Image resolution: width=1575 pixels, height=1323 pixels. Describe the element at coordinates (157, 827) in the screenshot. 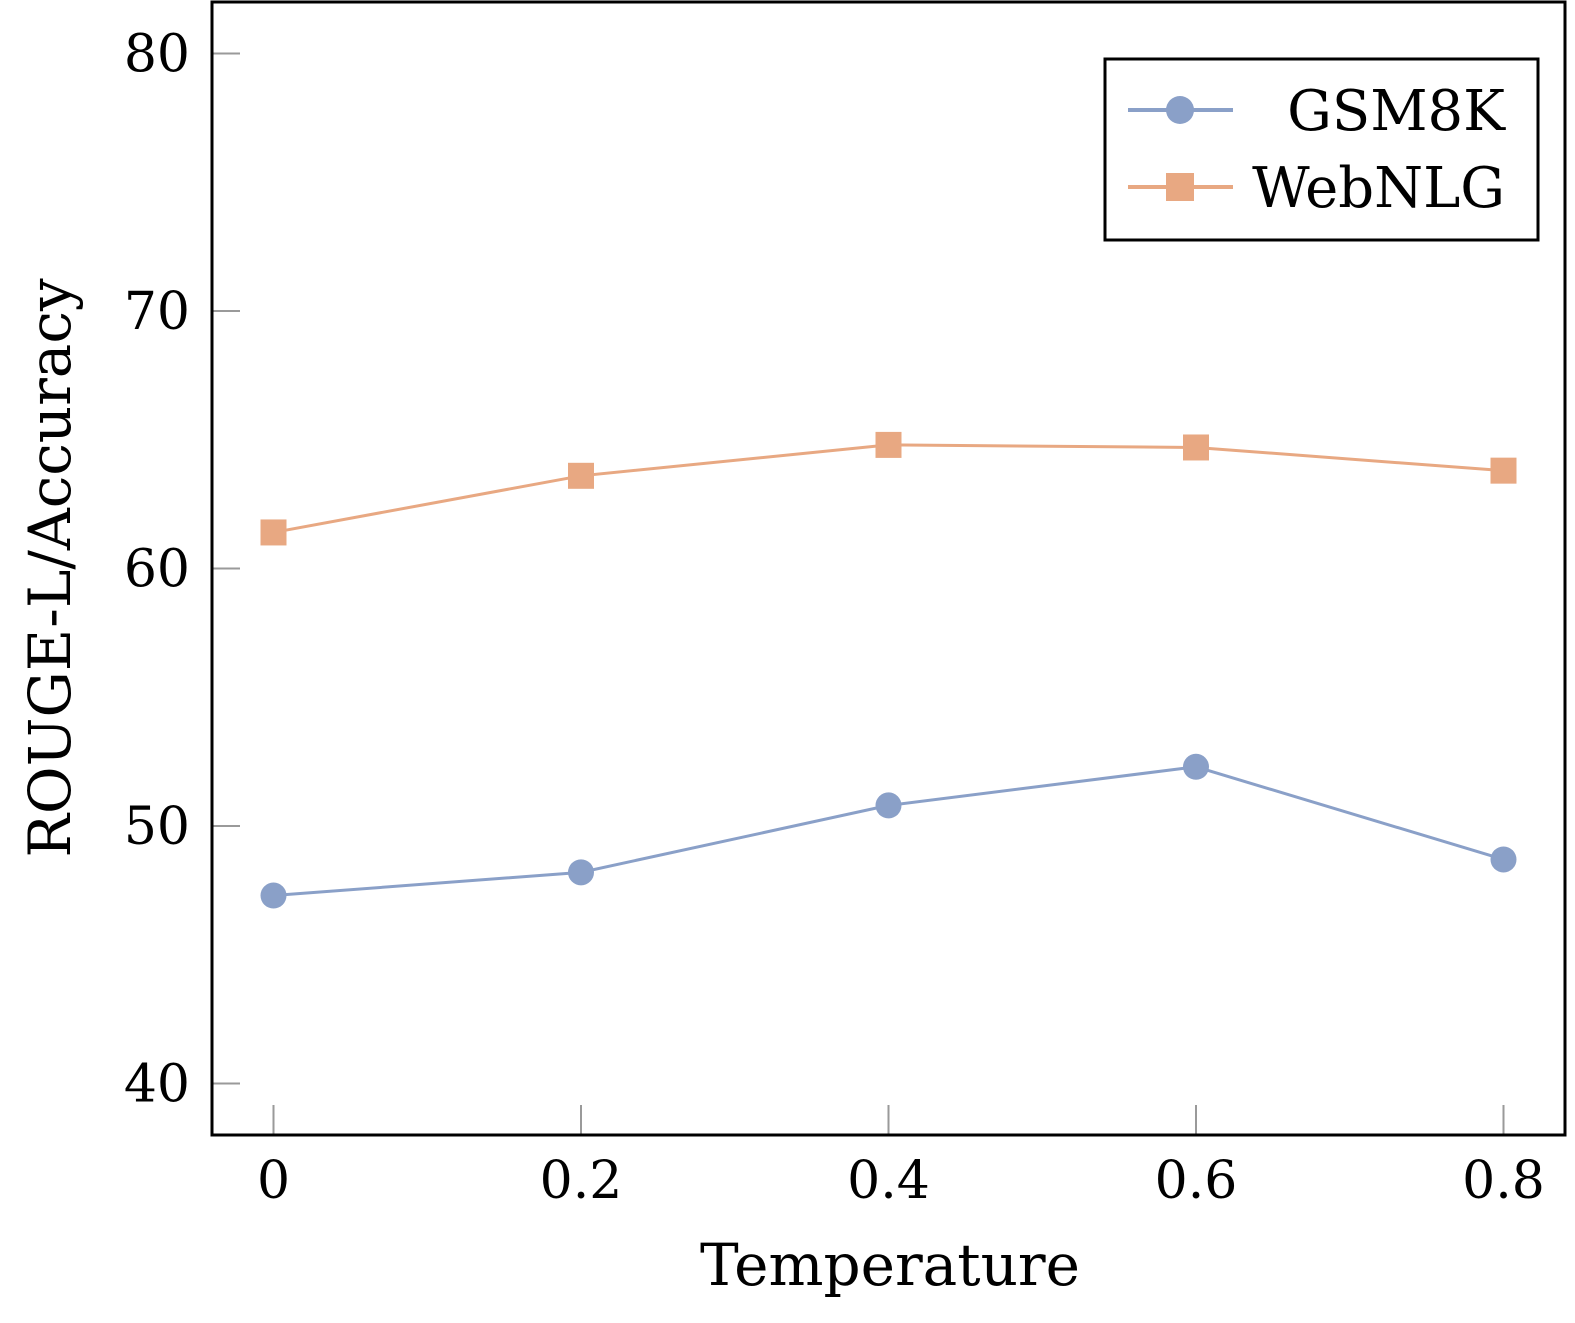

I see `y-tick-label-1: 50` at that location.